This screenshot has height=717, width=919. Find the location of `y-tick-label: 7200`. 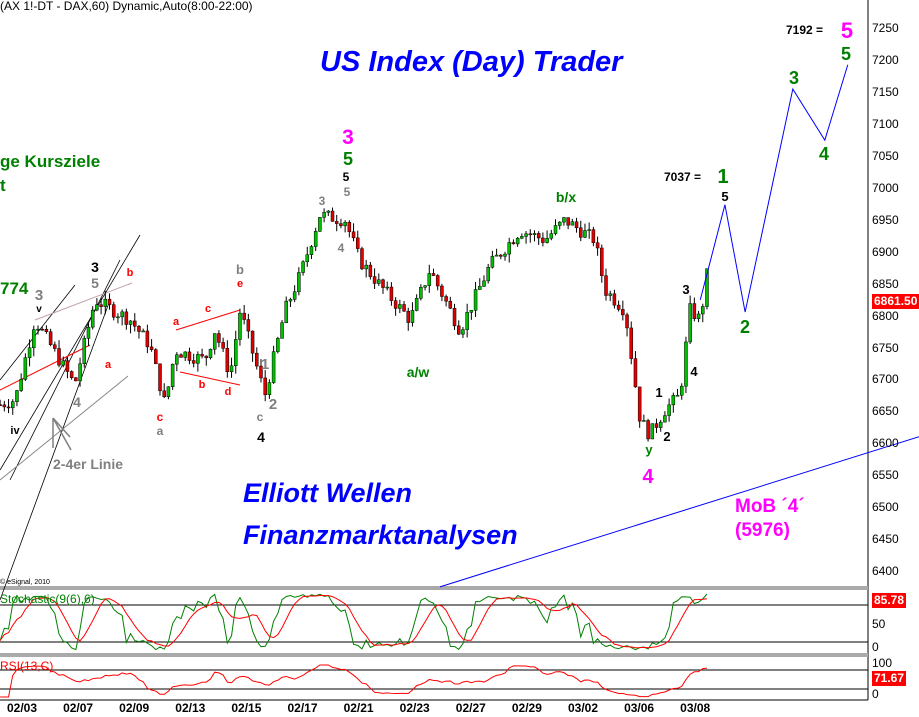

y-tick-label: 7200 is located at coordinates (885, 59).